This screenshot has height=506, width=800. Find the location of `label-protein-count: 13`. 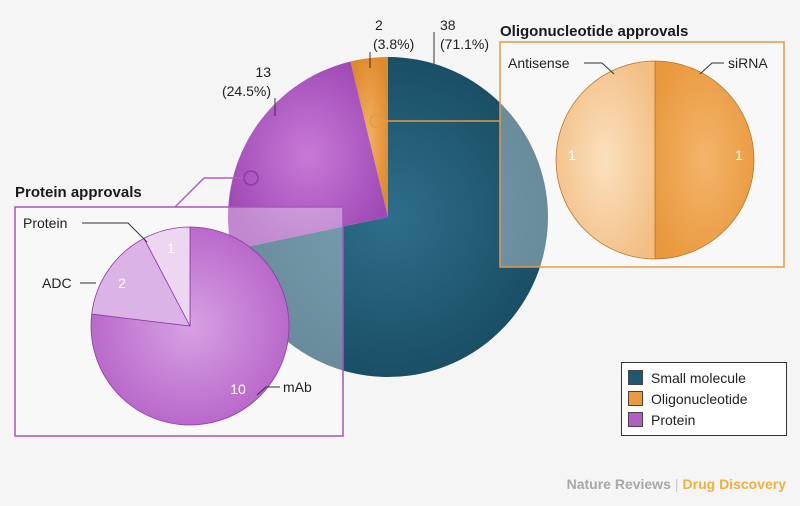

label-protein-count: 13 is located at coordinates (263, 72).